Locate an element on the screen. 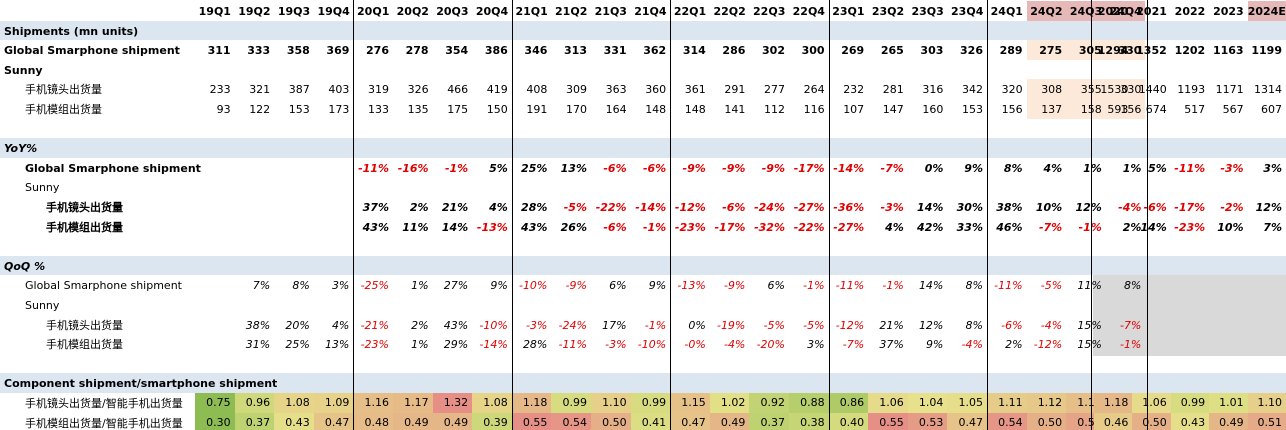  data-cell: 360 is located at coordinates (656, 90).